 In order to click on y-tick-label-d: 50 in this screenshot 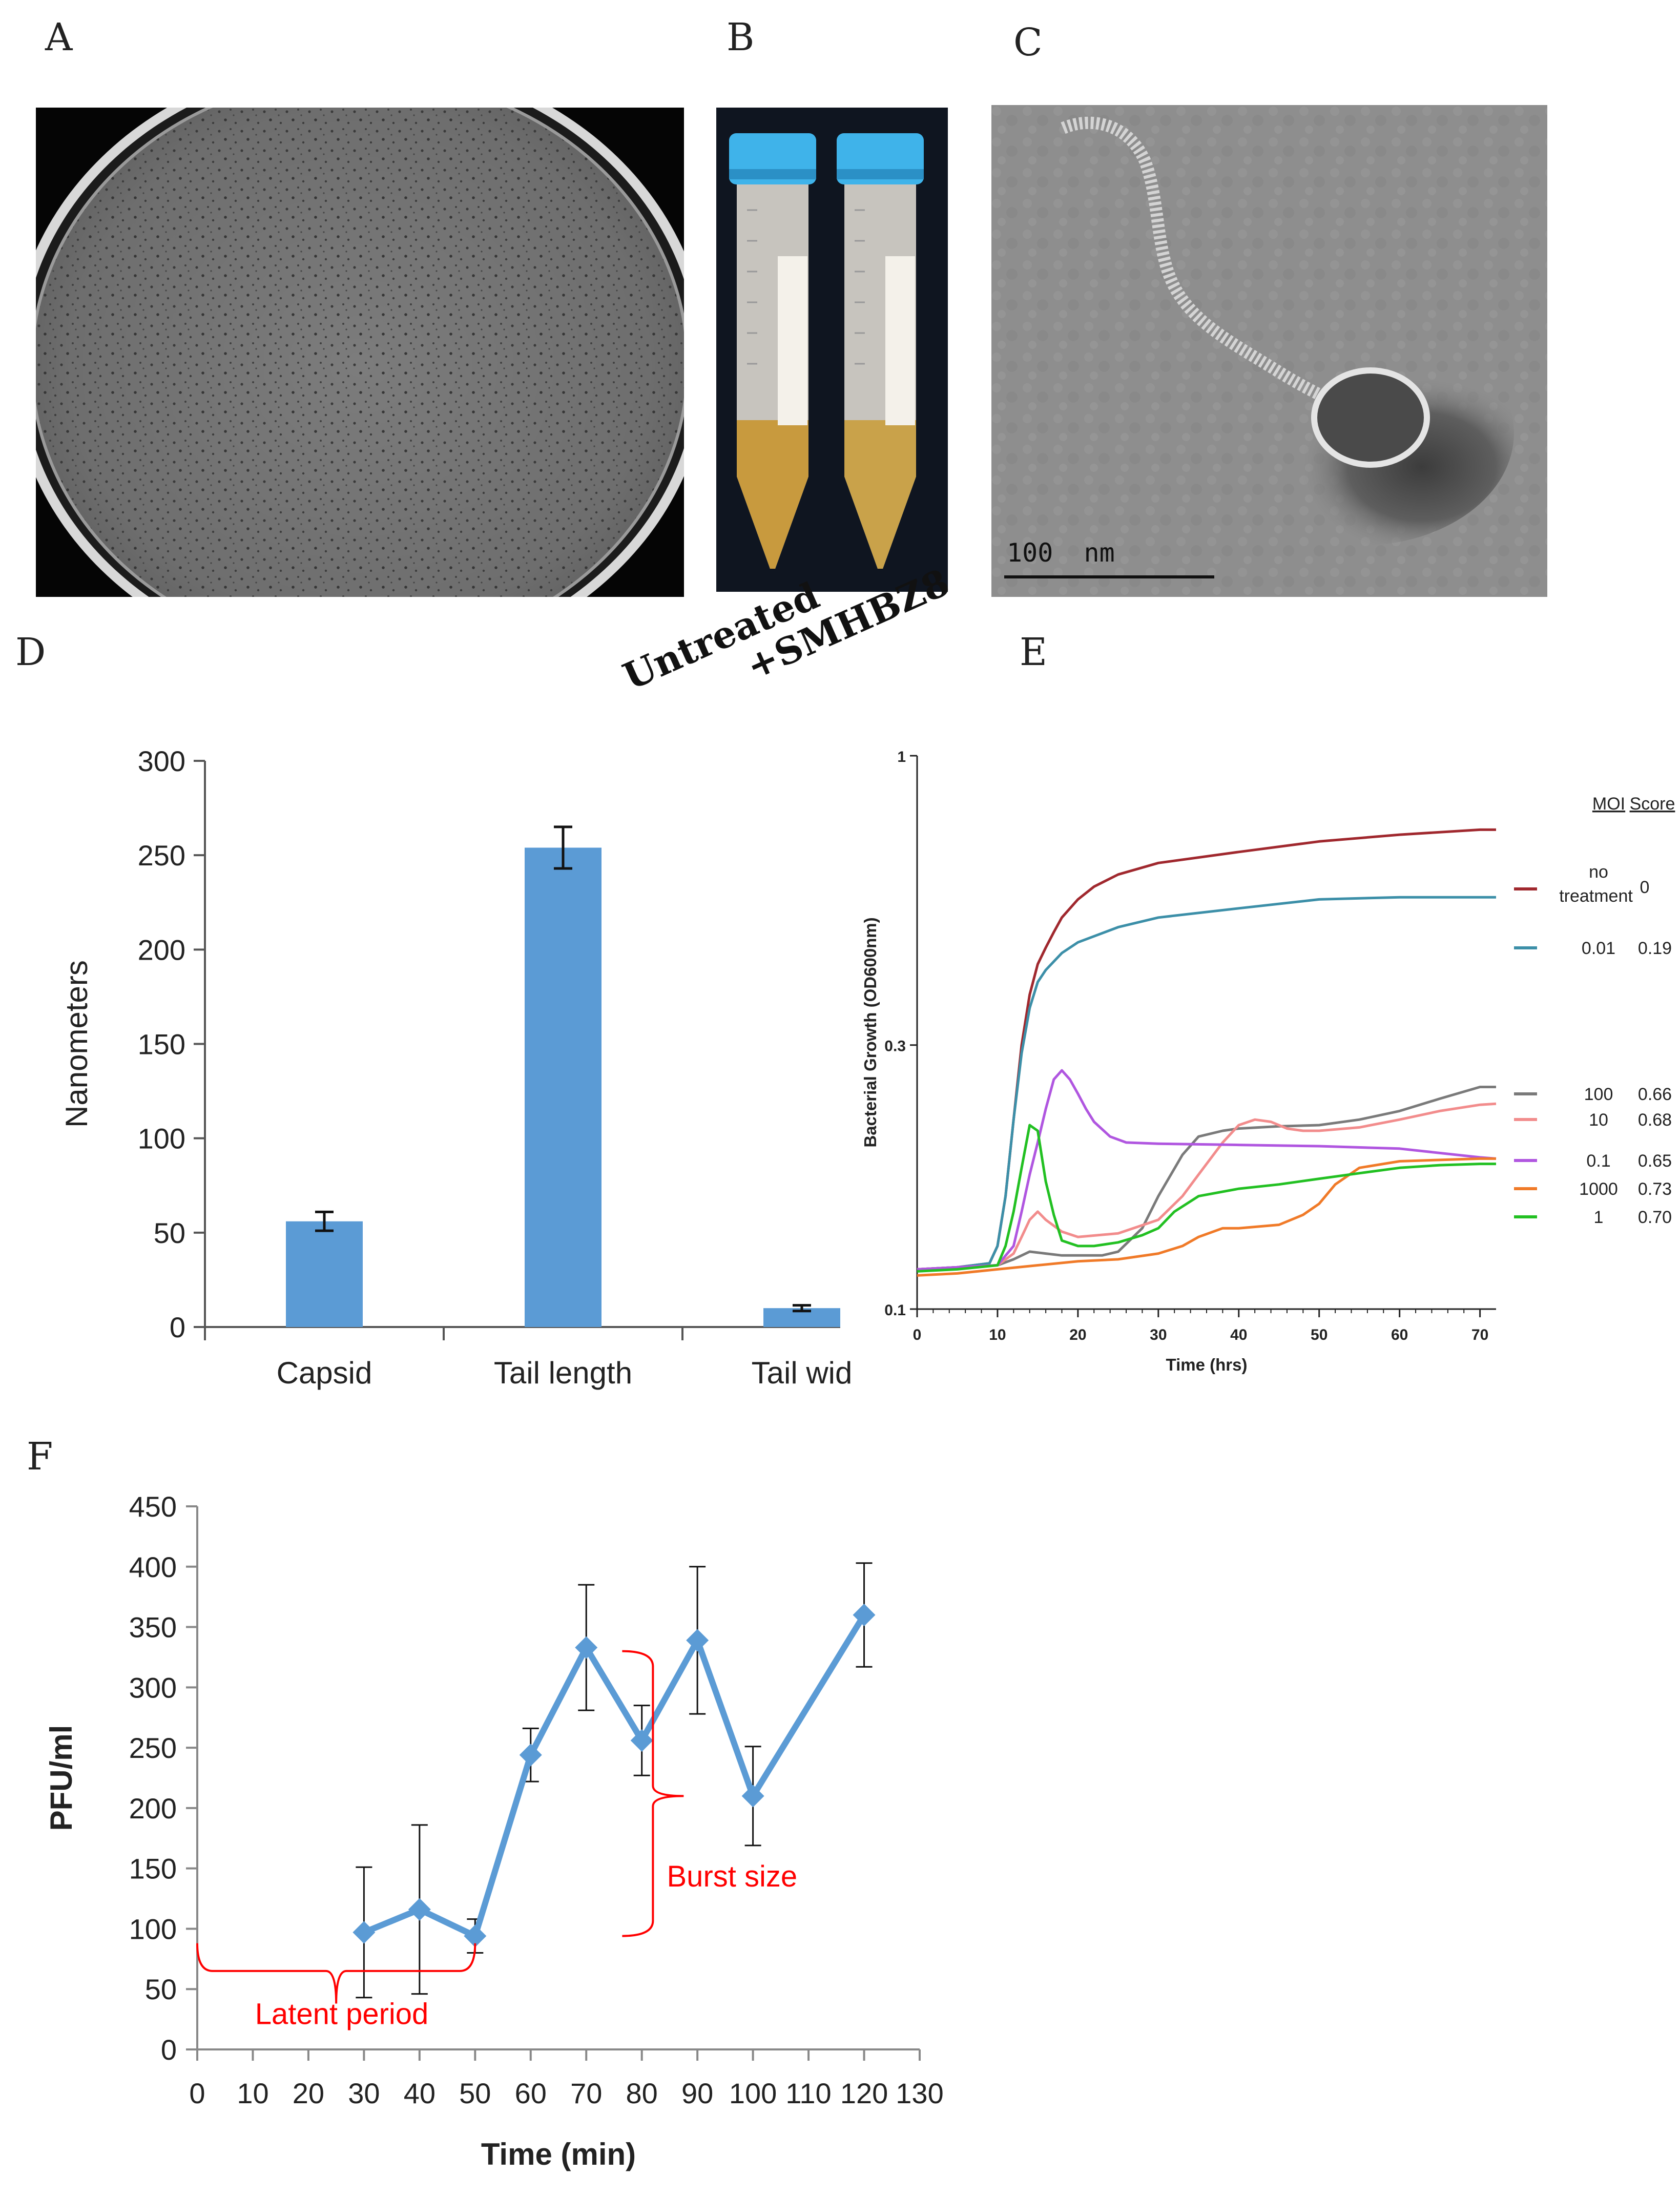, I will do `click(170, 1233)`.